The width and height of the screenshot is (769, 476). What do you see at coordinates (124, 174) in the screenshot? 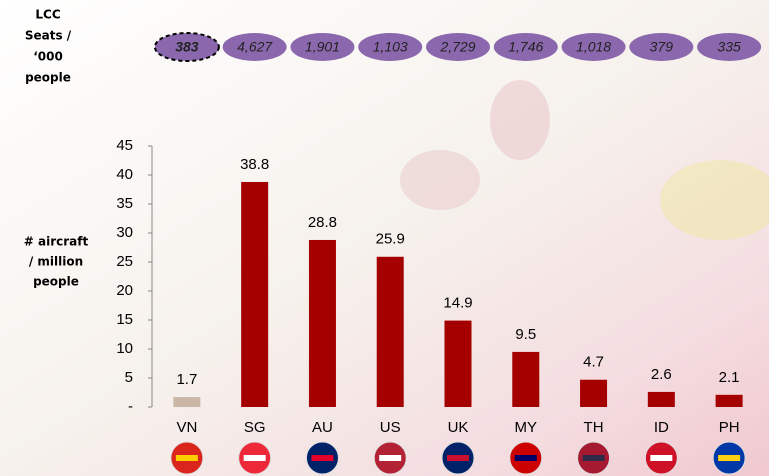
I see `y-tick-label: 40` at bounding box center [124, 174].